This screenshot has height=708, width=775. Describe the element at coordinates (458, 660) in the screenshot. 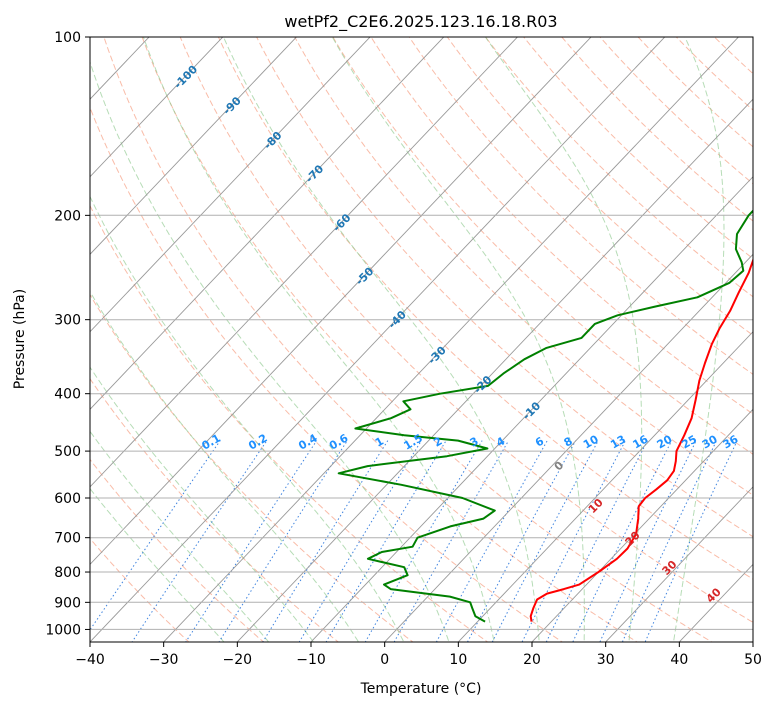

I see `x-tick-label: 10` at that location.